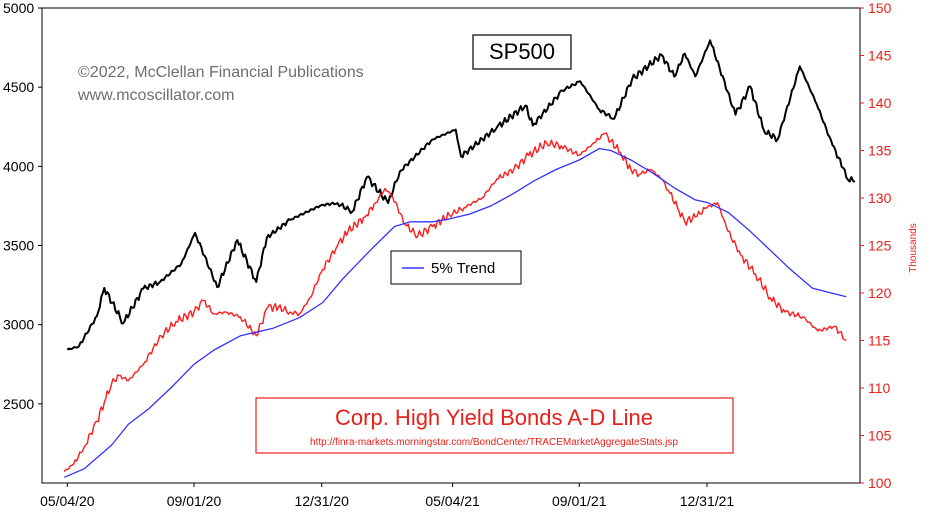 The height and width of the screenshot is (523, 938). What do you see at coordinates (913, 247) in the screenshot?
I see `right-axis-label: Thousands` at bounding box center [913, 247].